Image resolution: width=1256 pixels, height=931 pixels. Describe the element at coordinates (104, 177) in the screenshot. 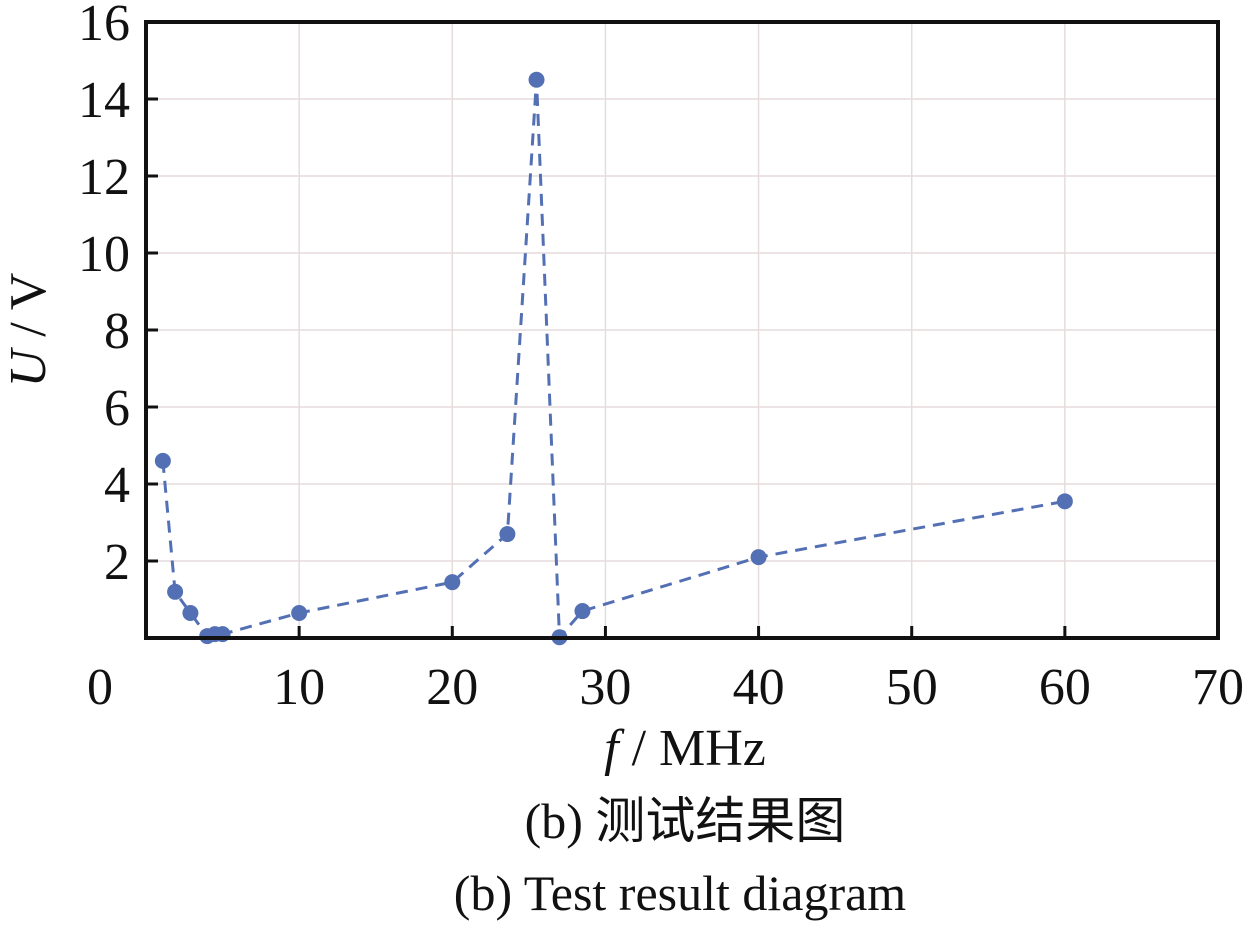

I see `y-tick-label: 12` at that location.